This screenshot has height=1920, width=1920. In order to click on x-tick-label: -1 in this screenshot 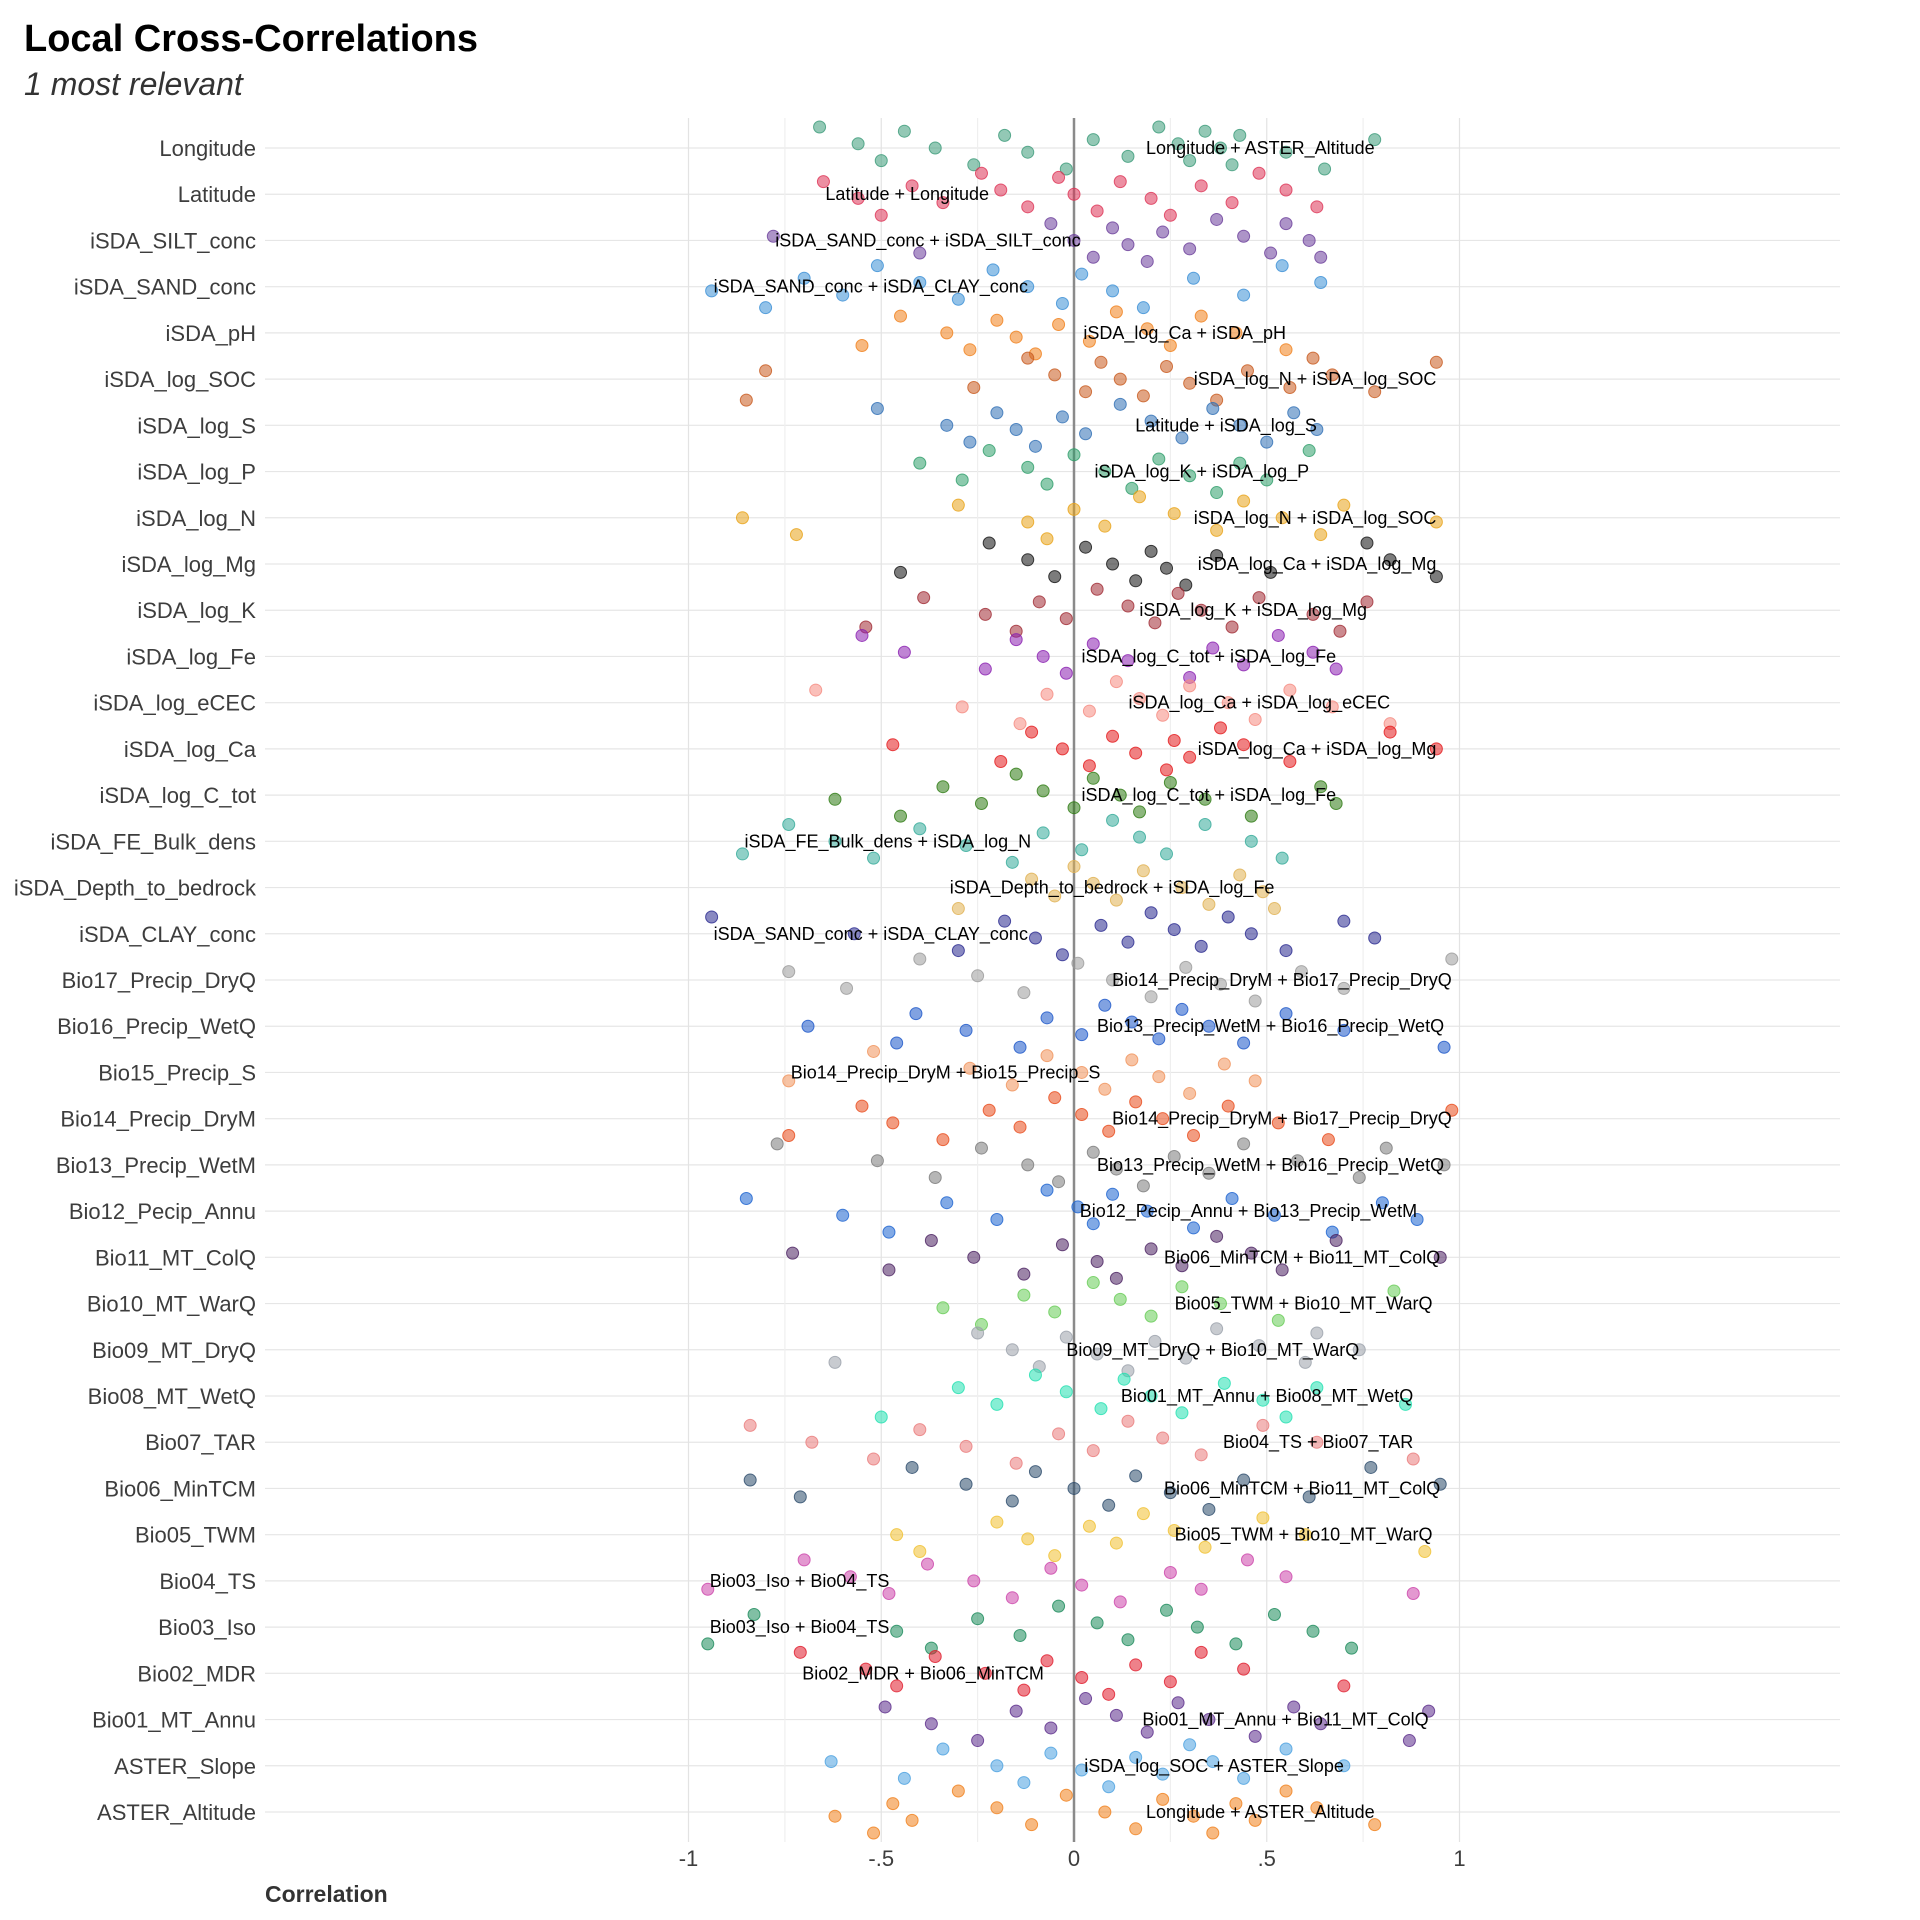, I will do `click(689, 1858)`.